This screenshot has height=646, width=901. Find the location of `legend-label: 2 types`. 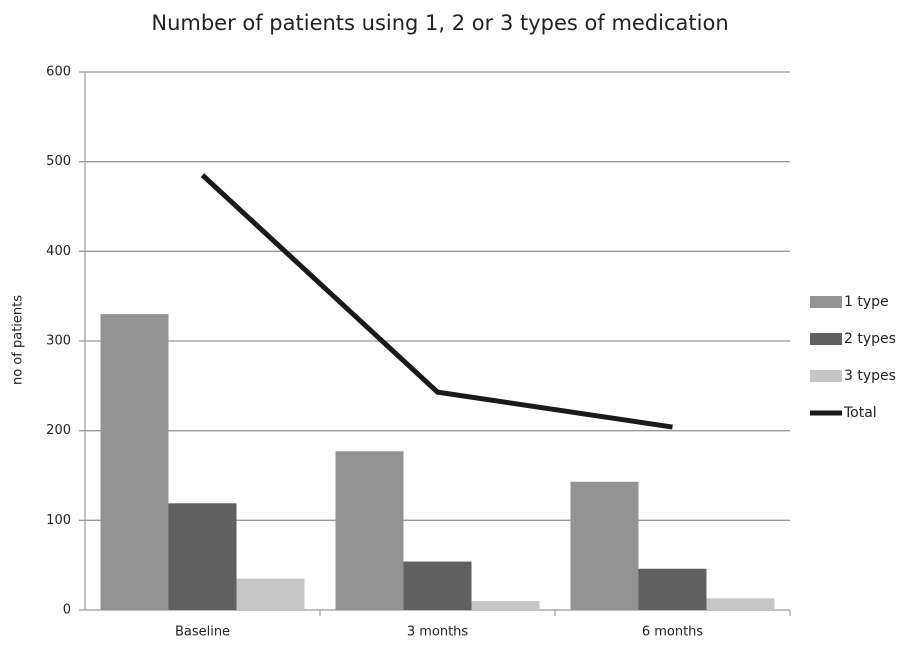

legend-label: 2 types is located at coordinates (870, 339).